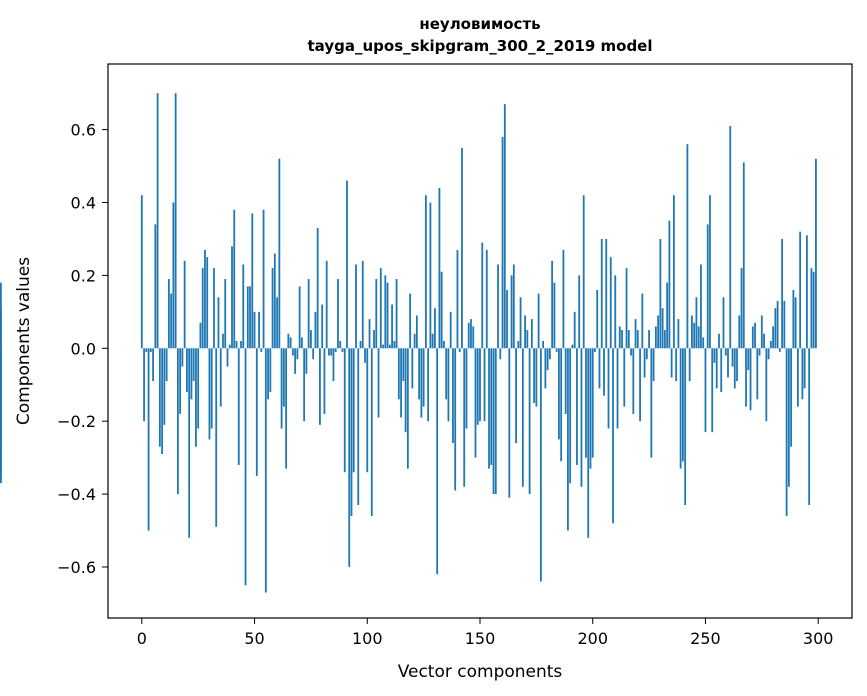  I want to click on y-axis-label: Components values, so click(24, 341).